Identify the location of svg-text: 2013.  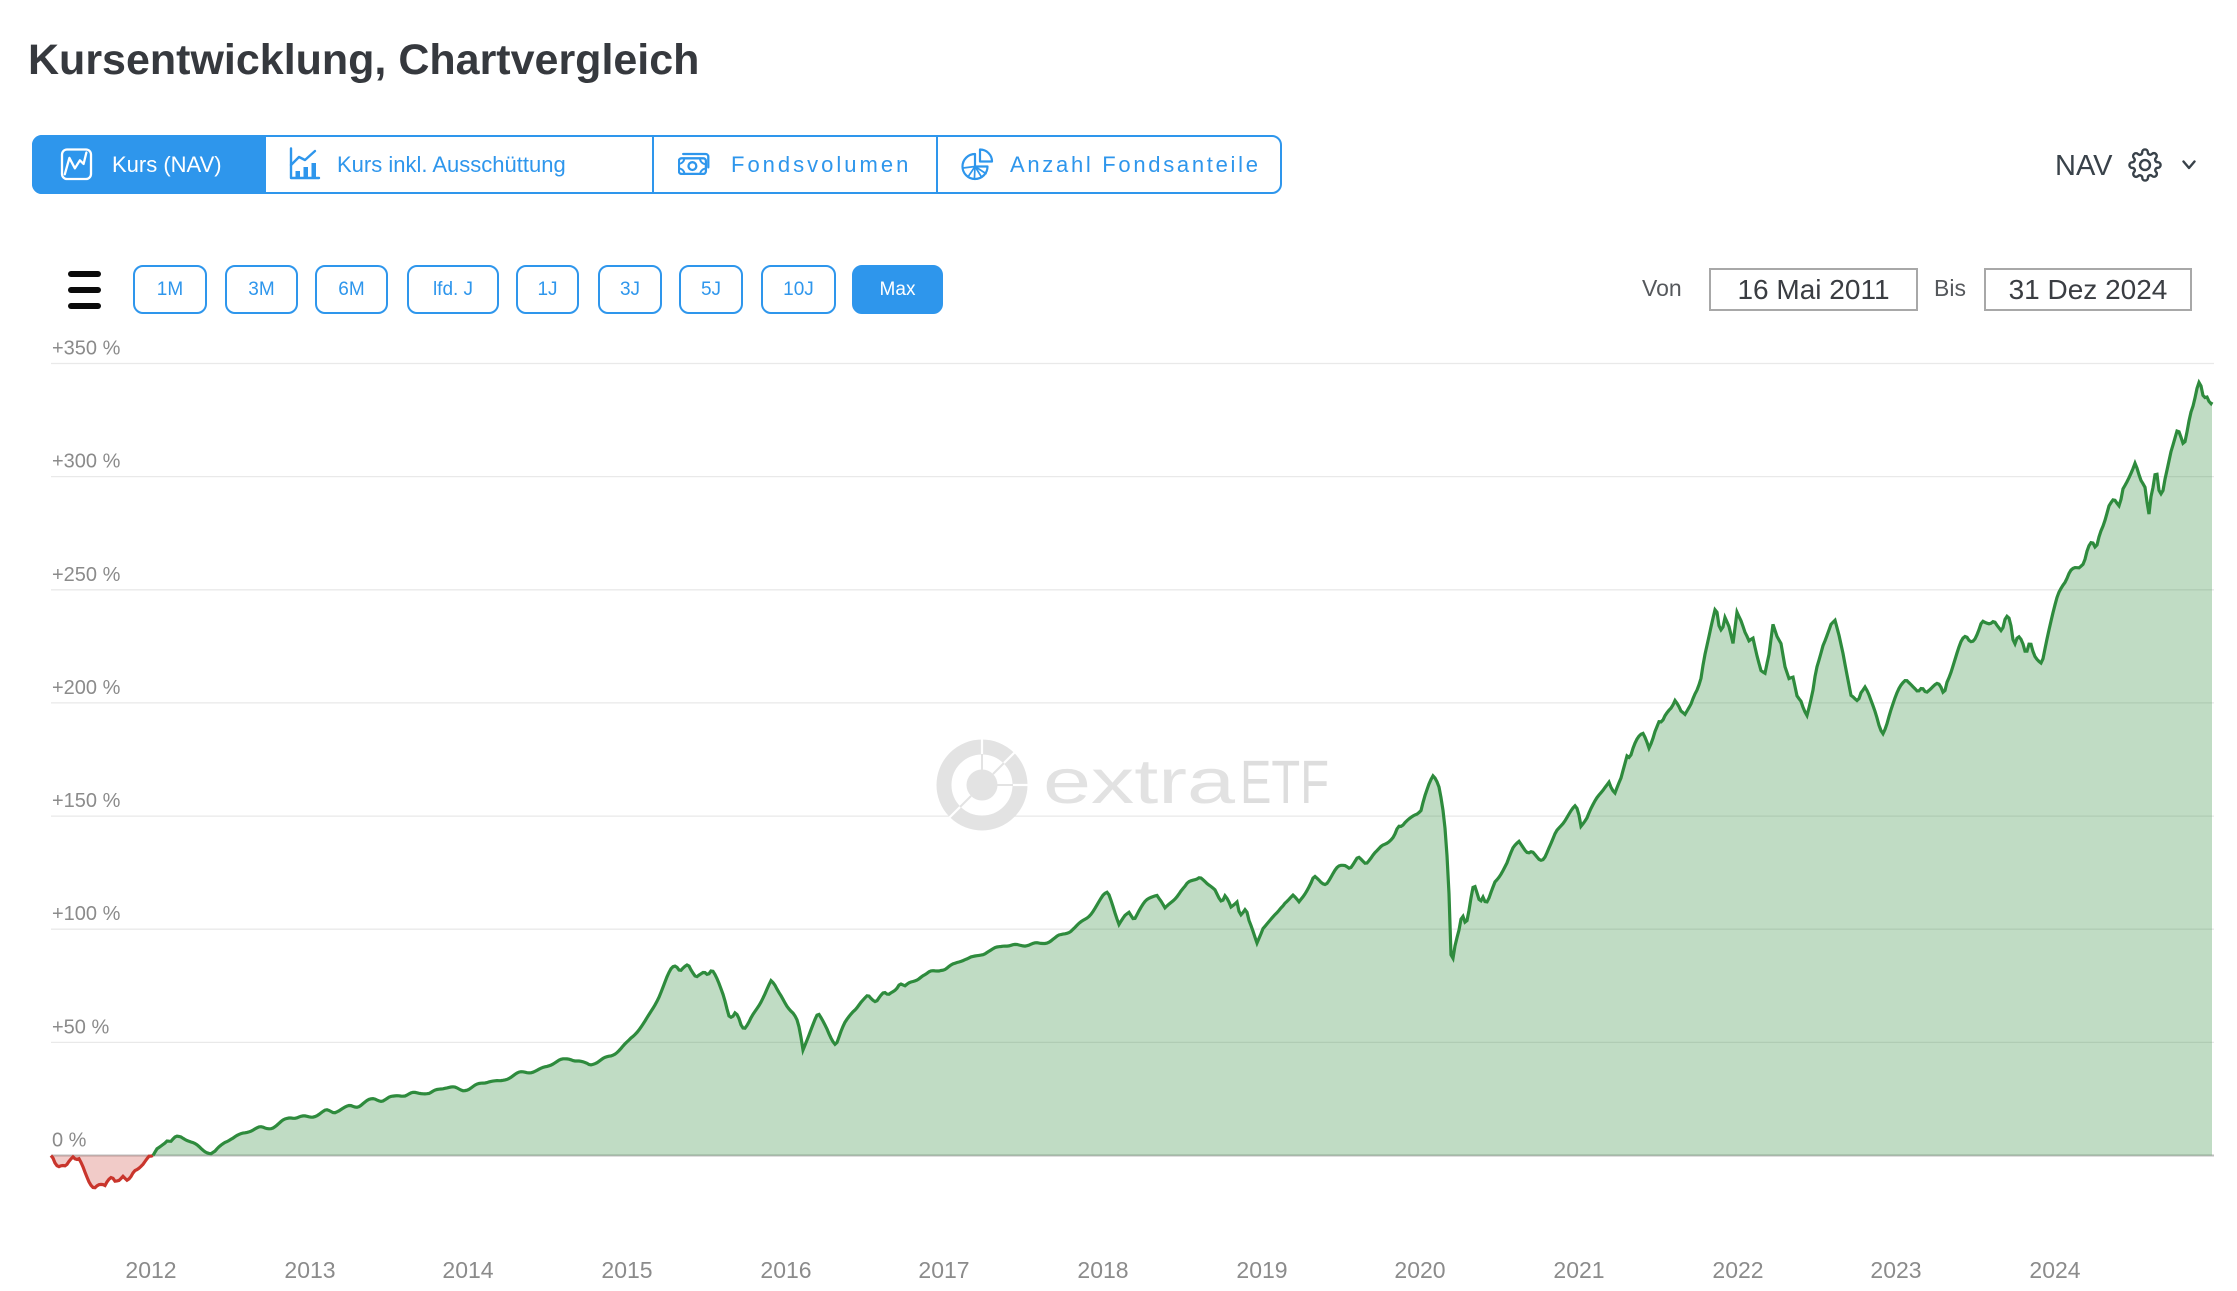
(309, 1270).